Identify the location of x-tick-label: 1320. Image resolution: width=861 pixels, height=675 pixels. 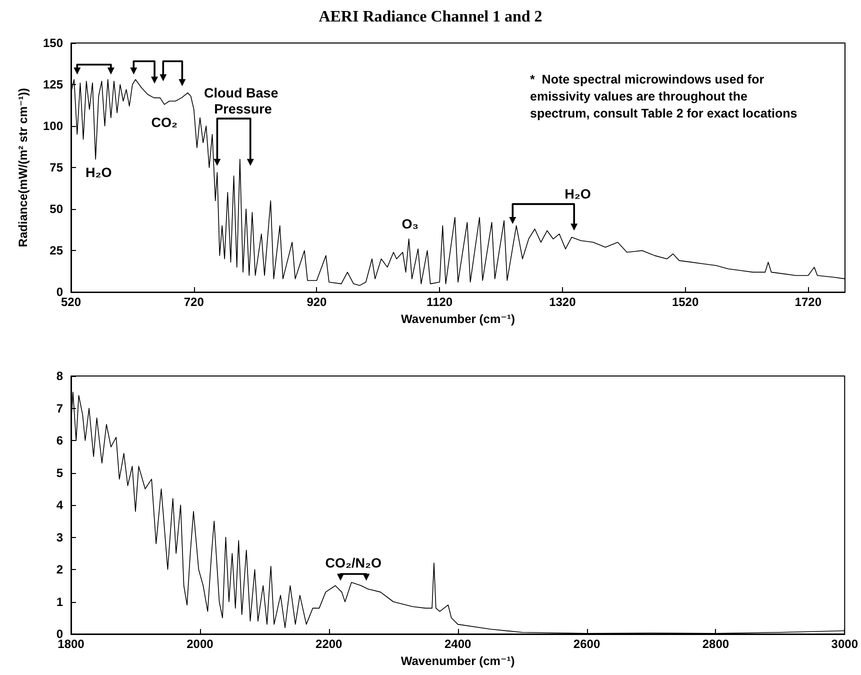
(562, 302).